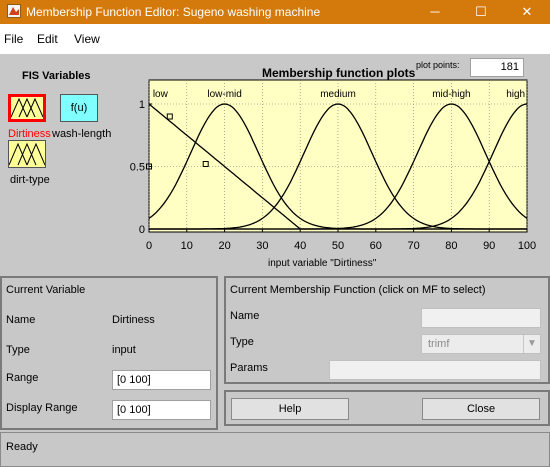 The image size is (550, 467). What do you see at coordinates (451, 246) in the screenshot?
I see `x-tick-label: 80` at bounding box center [451, 246].